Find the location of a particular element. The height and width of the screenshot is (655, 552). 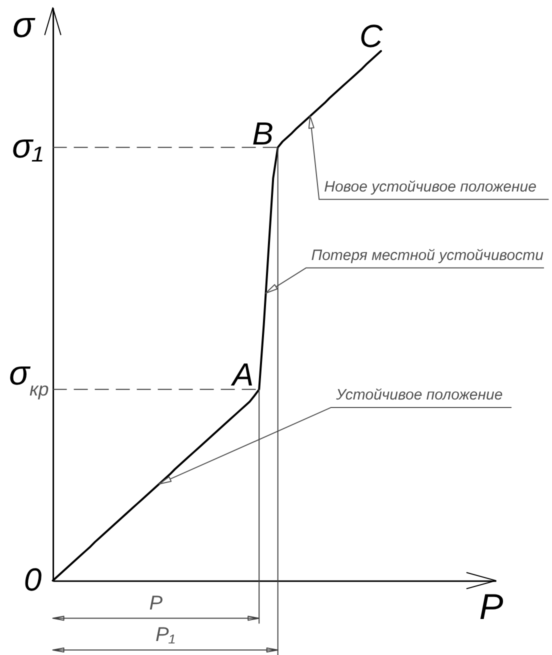

text: 0 is located at coordinates (33, 580).